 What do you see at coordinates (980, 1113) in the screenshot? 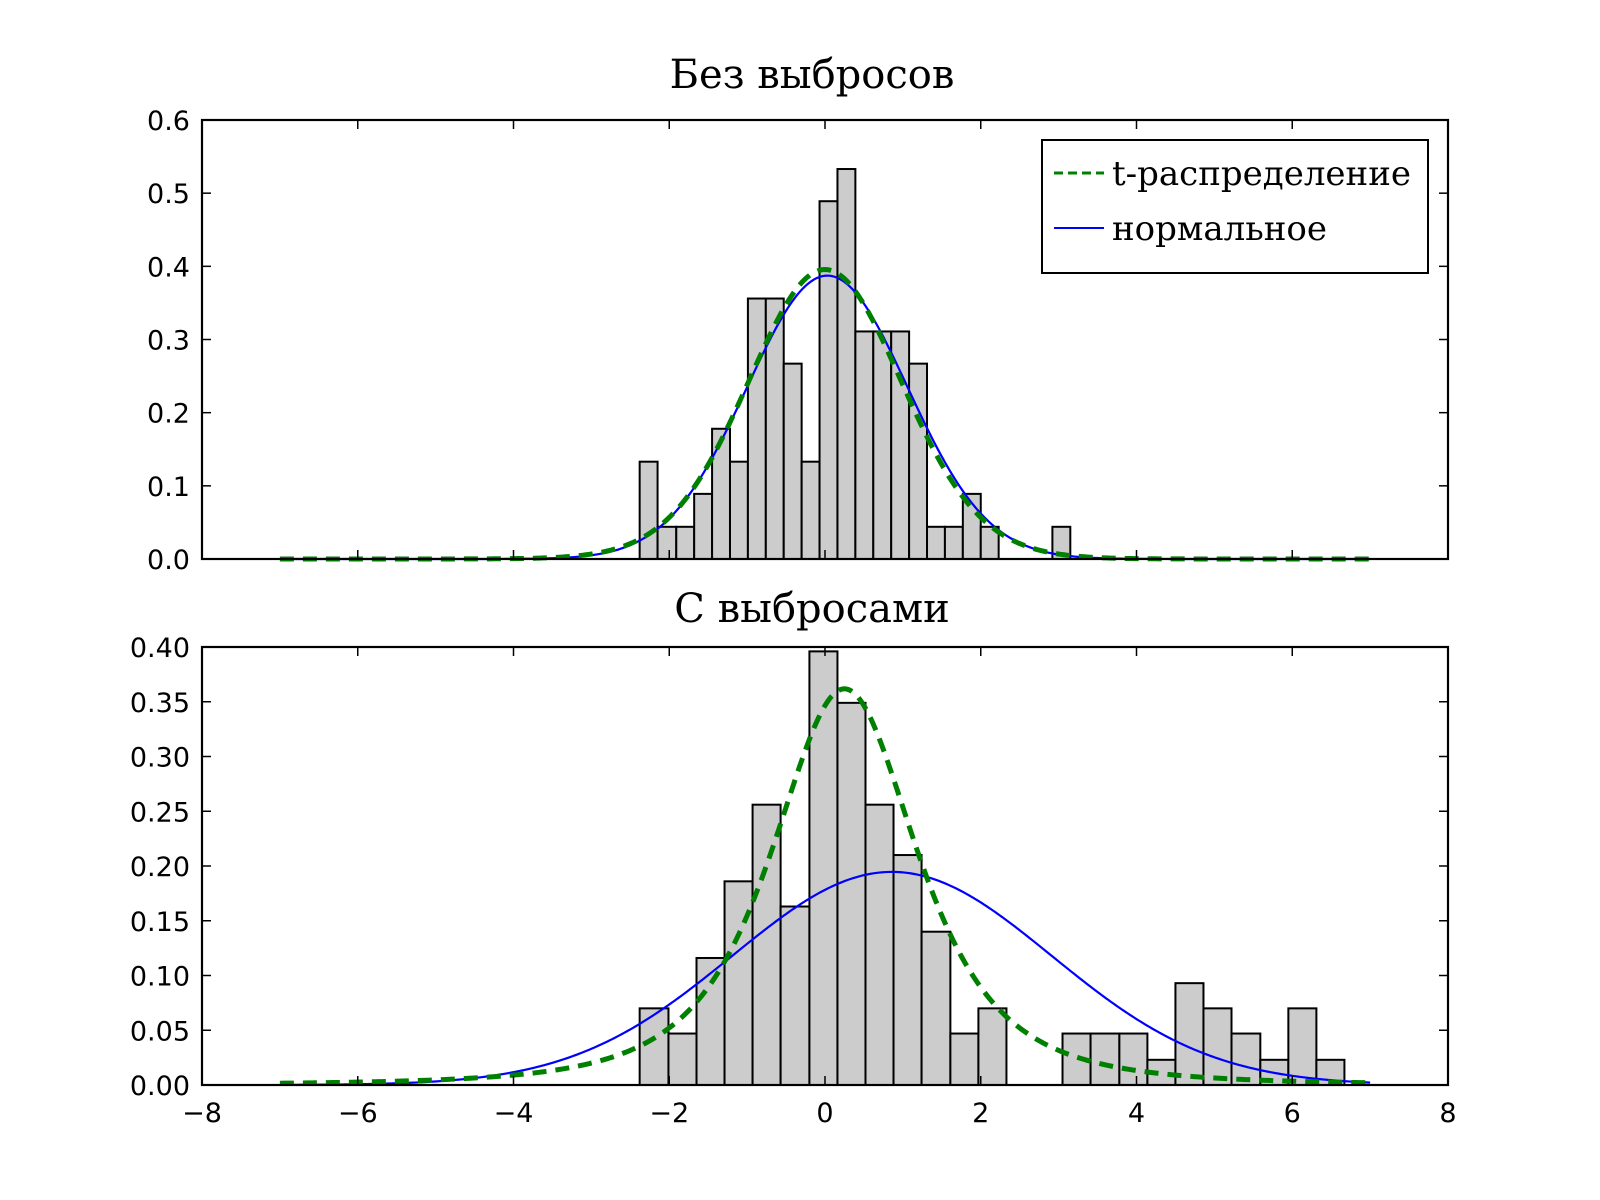
I see `x-tick-label: 2` at bounding box center [980, 1113].